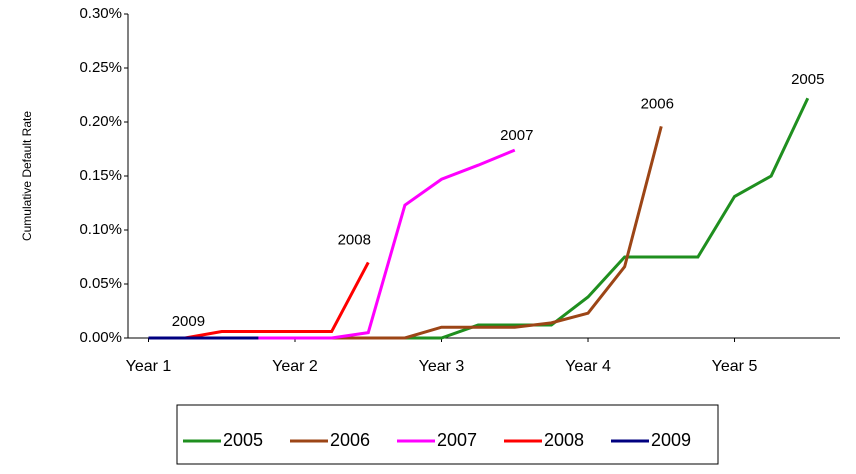 The width and height of the screenshot is (856, 474). What do you see at coordinates (27, 176) in the screenshot?
I see `y-axis-label: Cumulative Default Rate` at bounding box center [27, 176].